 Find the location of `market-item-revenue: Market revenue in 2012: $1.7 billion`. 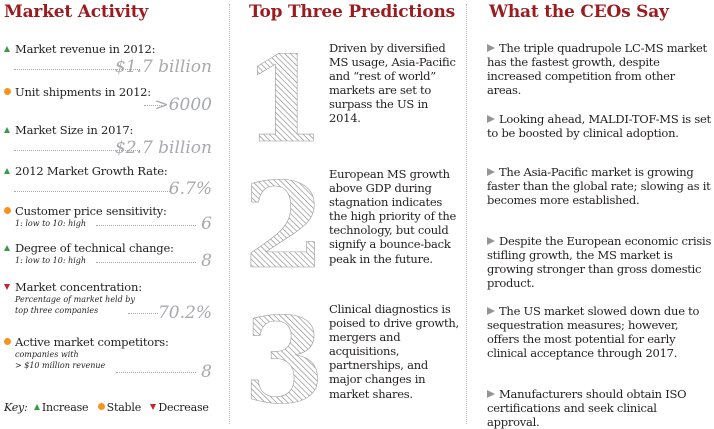

market-item-revenue: Market revenue in 2012: $1.7 billion is located at coordinates (111, 61).